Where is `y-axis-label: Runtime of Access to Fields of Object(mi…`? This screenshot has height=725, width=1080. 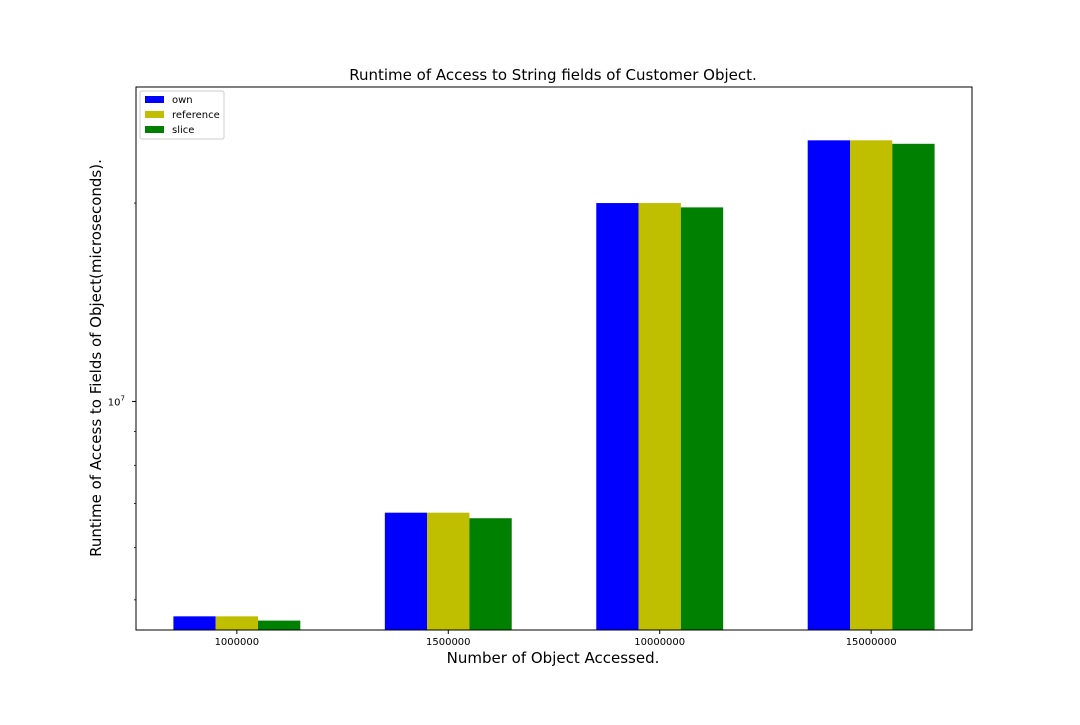
y-axis-label: Runtime of Access to Fields of Object(mi… is located at coordinates (96, 358).